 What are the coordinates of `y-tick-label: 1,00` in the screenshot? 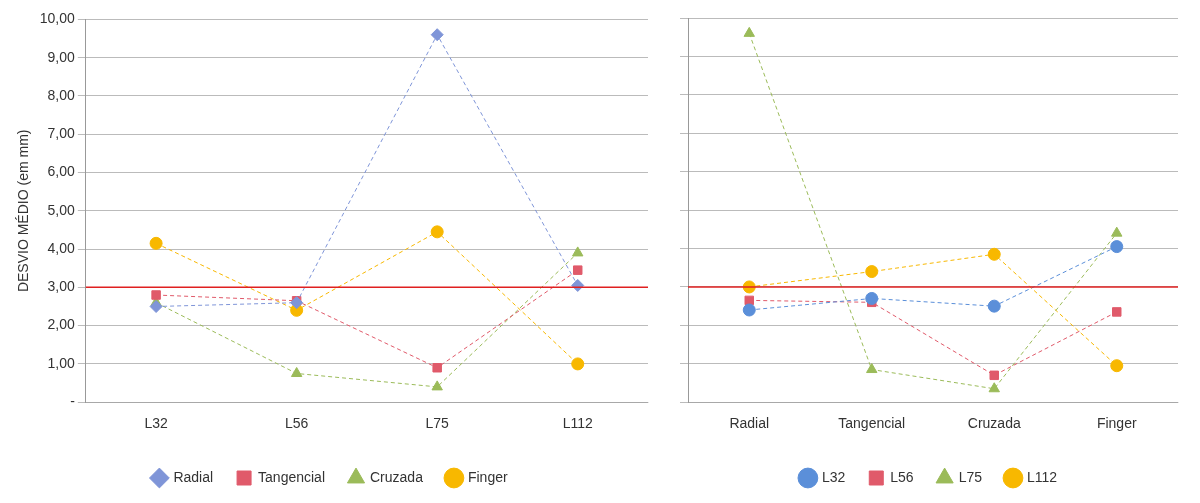 It's located at (61, 362).